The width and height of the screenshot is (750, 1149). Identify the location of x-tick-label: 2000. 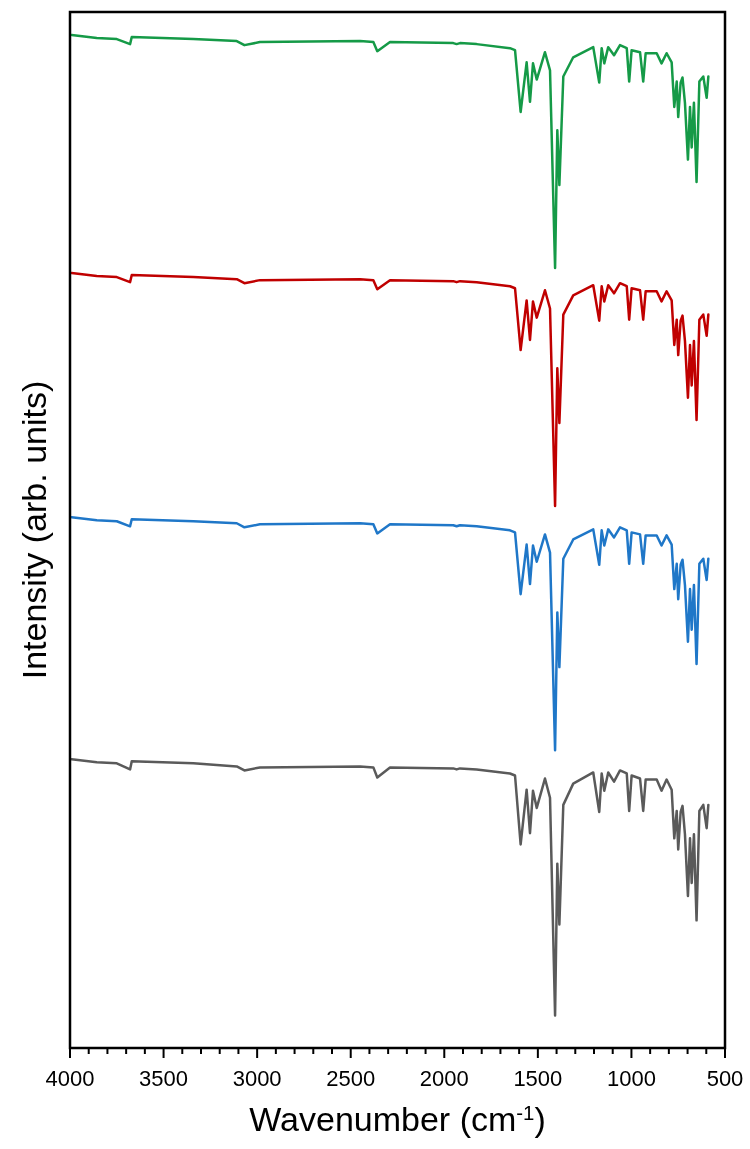
(444, 1078).